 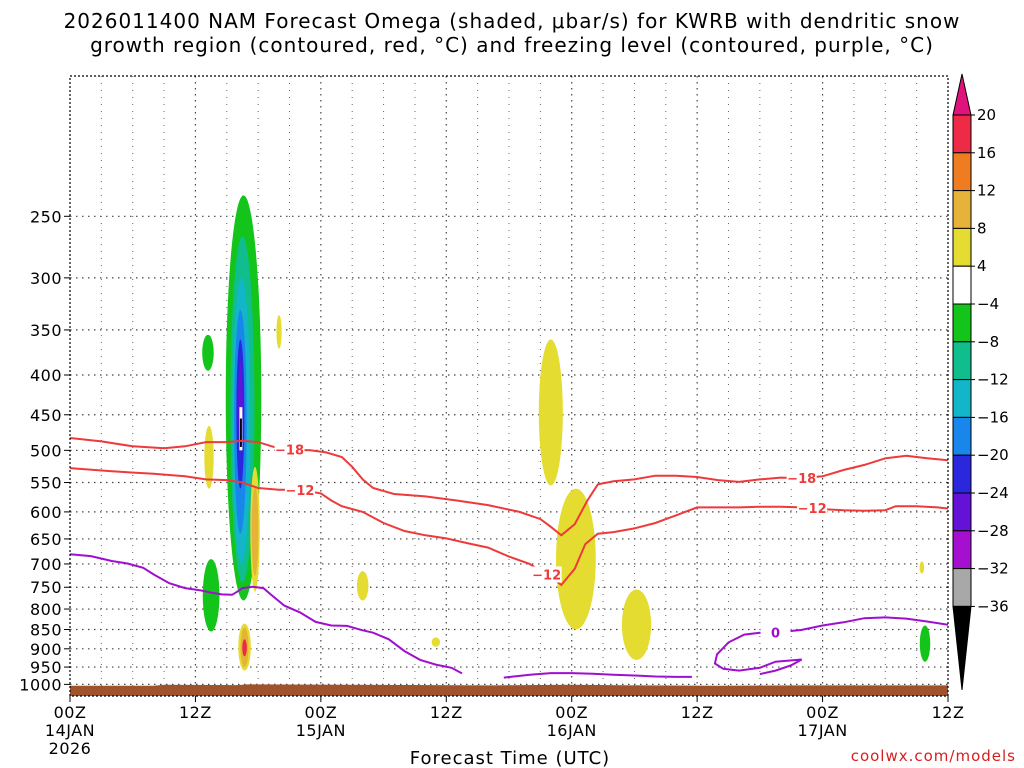 What do you see at coordinates (993, 531) in the screenshot?
I see `colorbar-label: −28` at bounding box center [993, 531].